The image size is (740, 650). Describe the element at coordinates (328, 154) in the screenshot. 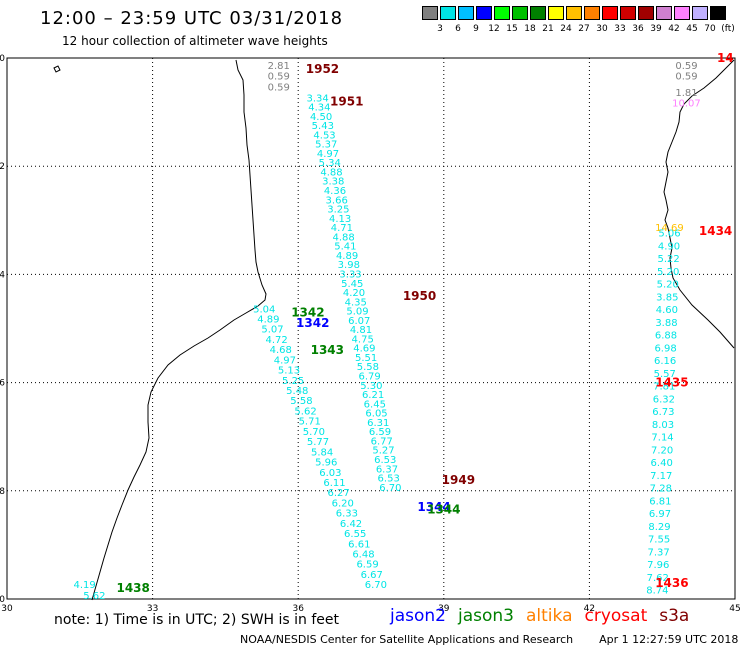

I see `wave-height-value: 4.97` at that location.